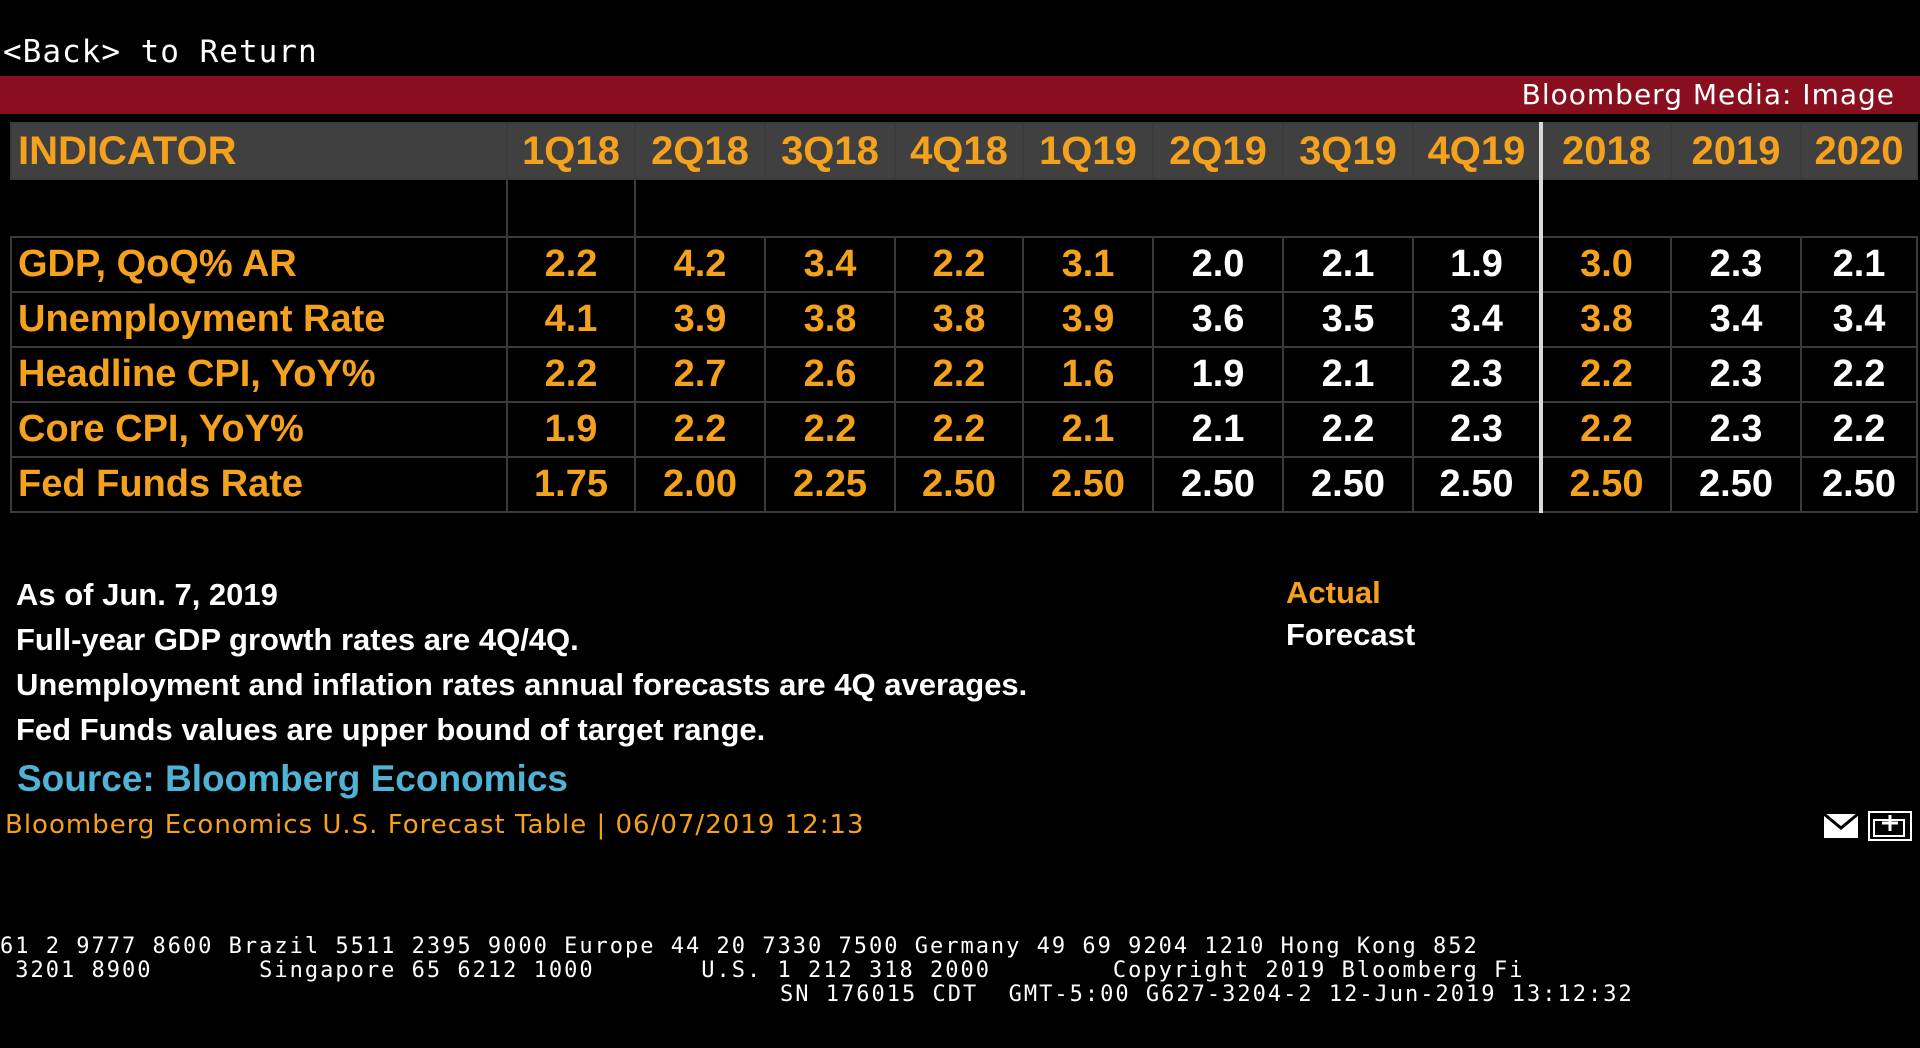  I want to click on column-header: INDICATOR, so click(259, 151).